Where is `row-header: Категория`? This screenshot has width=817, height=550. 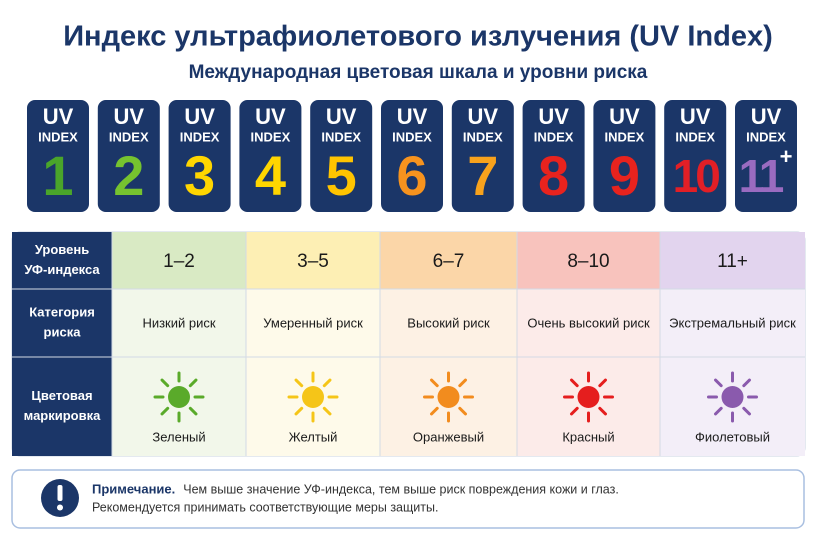
row-header: Категория is located at coordinates (62, 311).